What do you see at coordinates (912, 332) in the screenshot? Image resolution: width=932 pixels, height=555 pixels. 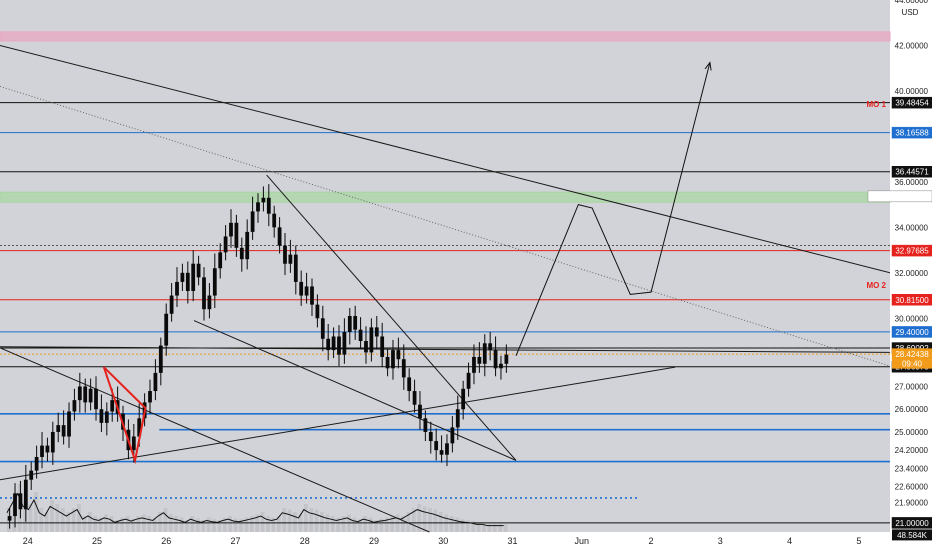 I see `price-tag-label: 29.40000` at bounding box center [912, 332].